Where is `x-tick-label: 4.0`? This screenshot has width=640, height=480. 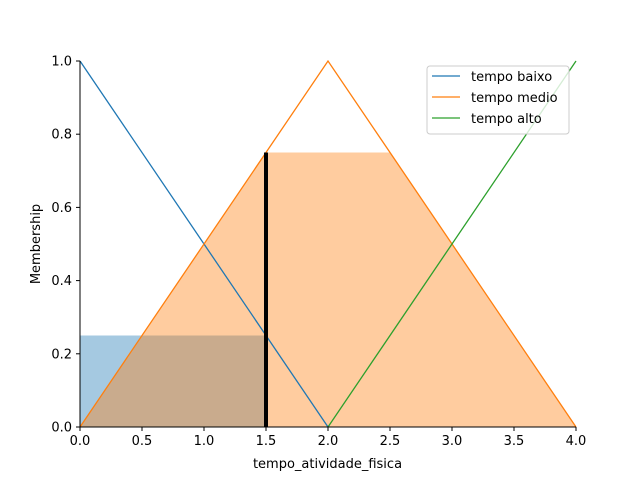
x-tick-label: 4.0 is located at coordinates (576, 441).